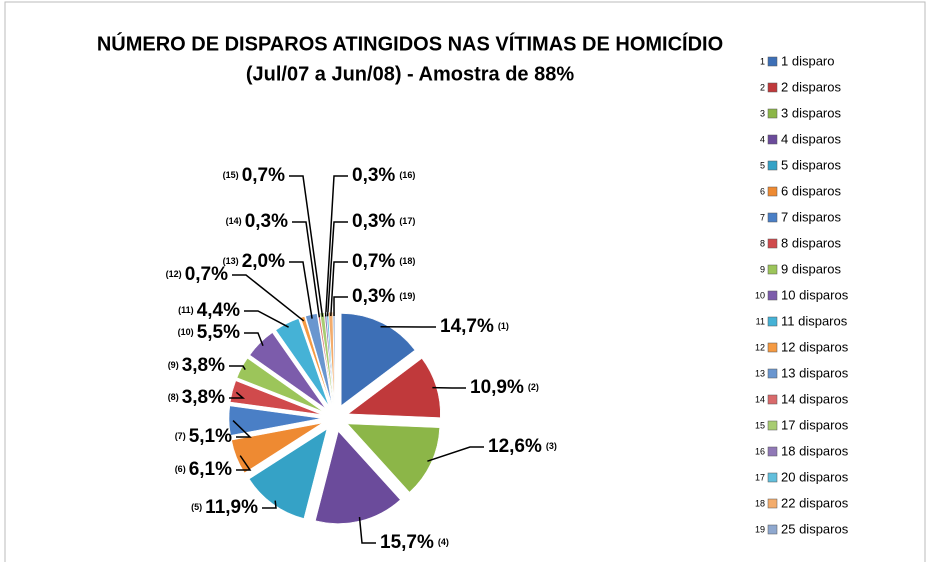 This screenshot has width=930, height=567. I want to click on slice-number: (9), so click(173, 365).